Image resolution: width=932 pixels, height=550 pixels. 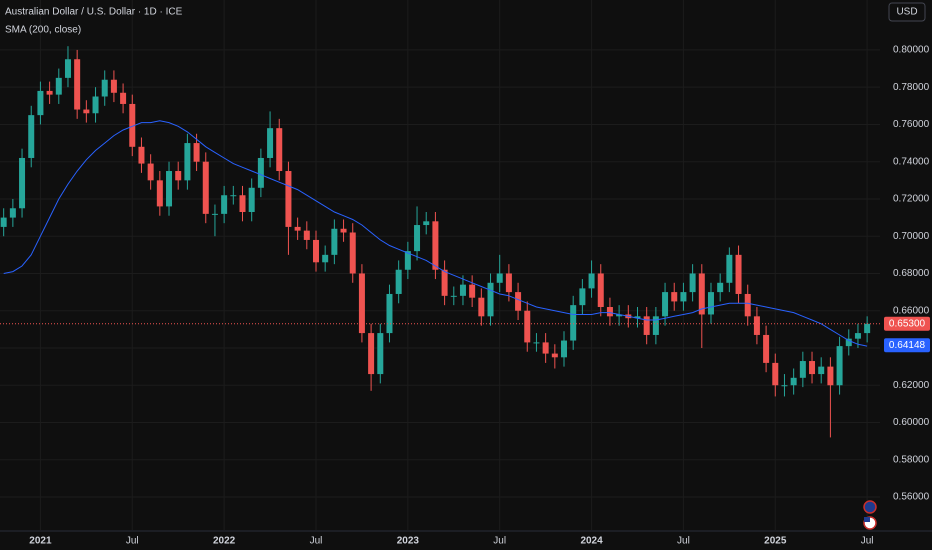 I want to click on x-tick-label: 2021, so click(x=40, y=541).